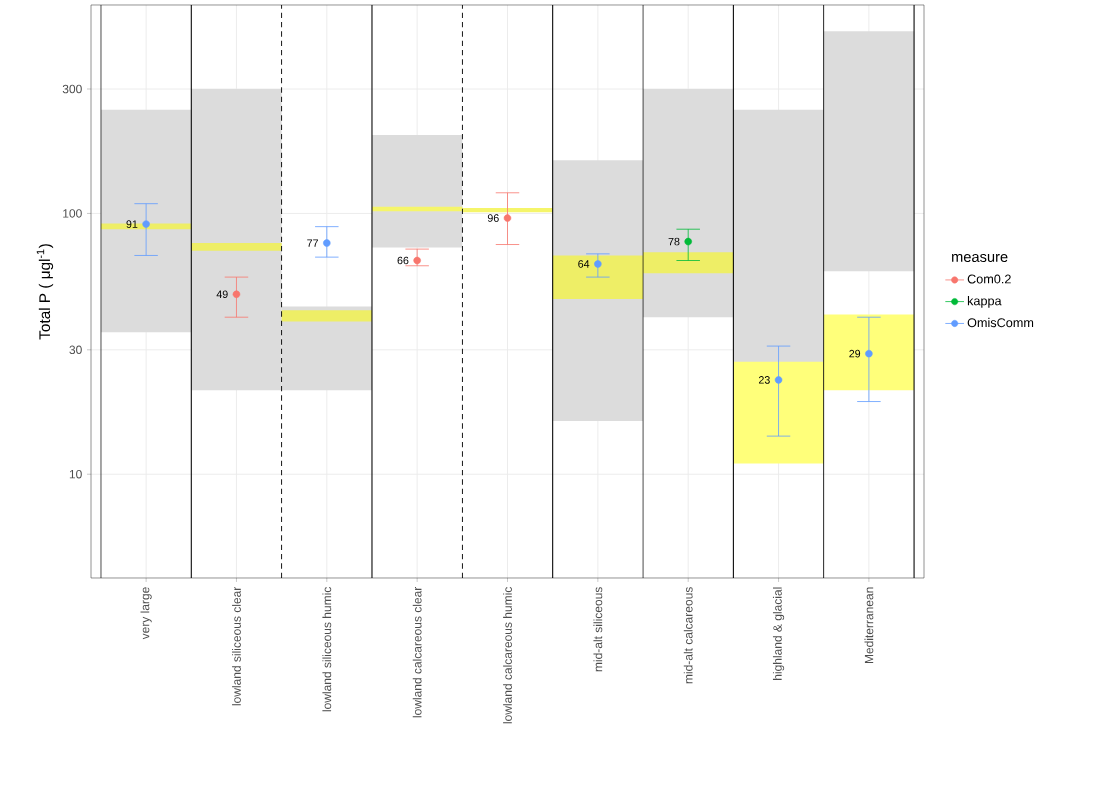 Image resolution: width=1105 pixels, height=799 pixels. I want to click on x-tick-label: lowland calcareous clear, so click(417, 652).